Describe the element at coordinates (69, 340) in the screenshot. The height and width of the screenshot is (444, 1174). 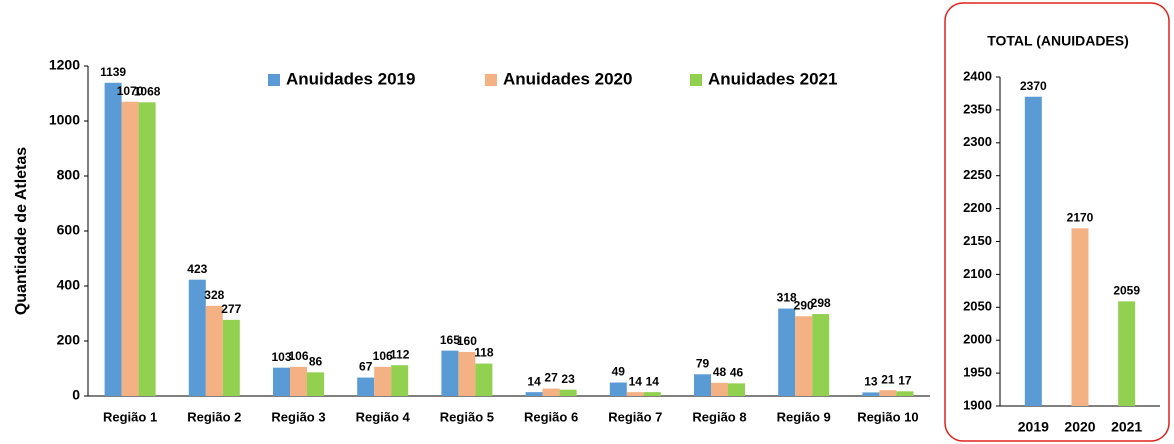
I see `y-tick-label: 200` at that location.